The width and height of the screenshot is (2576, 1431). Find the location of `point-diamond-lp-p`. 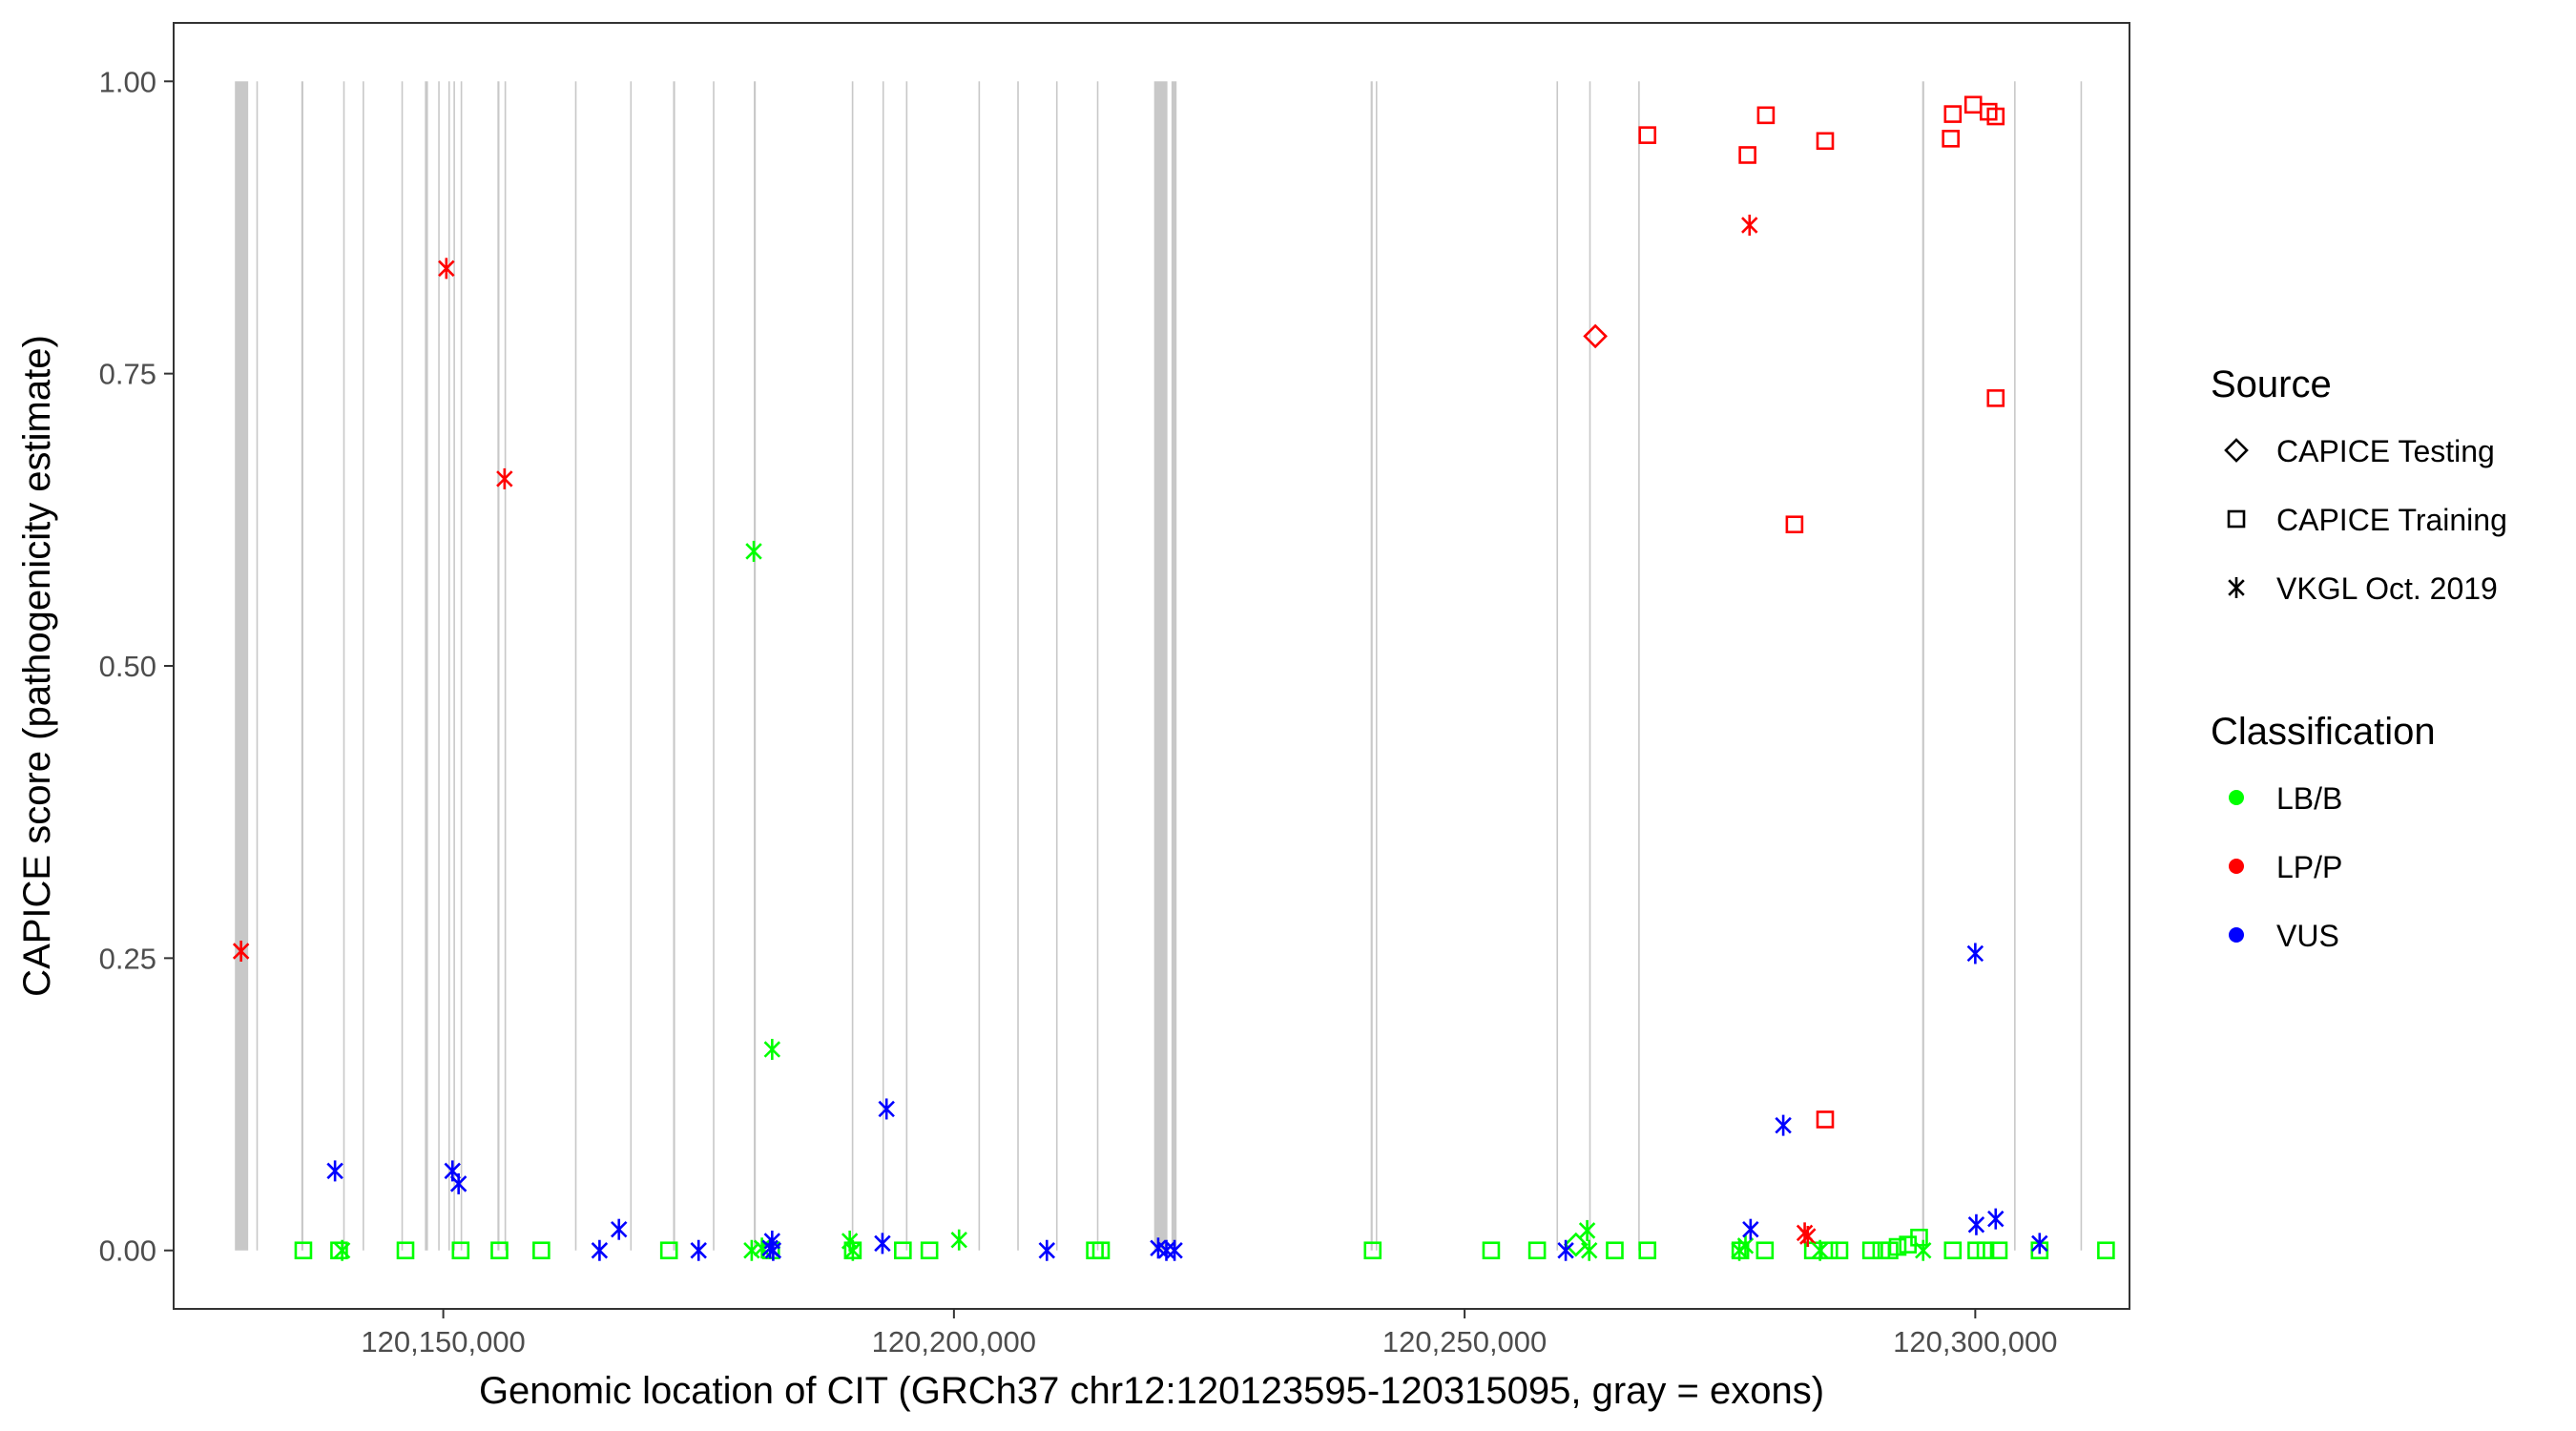

point-diamond-lp-p is located at coordinates (1595, 336).